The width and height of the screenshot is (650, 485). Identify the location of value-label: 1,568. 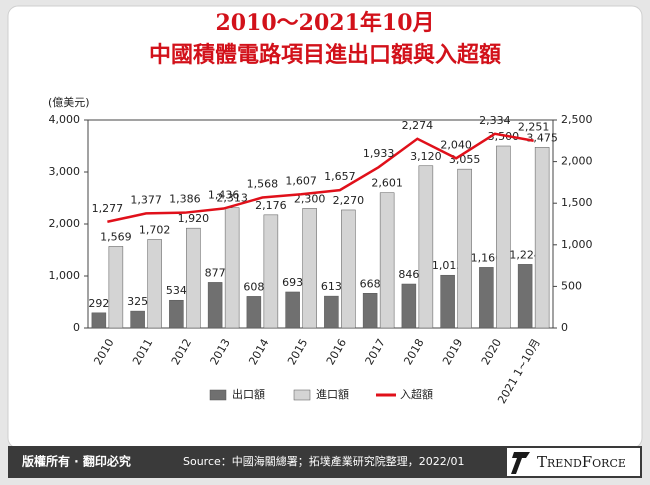
(263, 184).